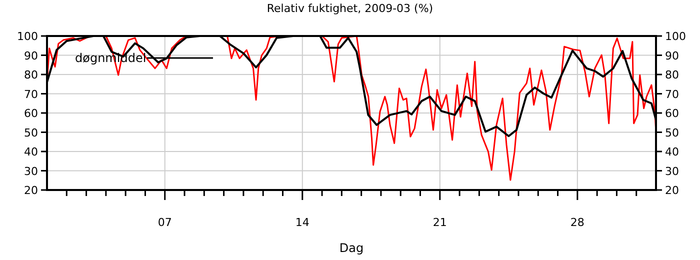  What do you see at coordinates (439, 222) in the screenshot?
I see `x-tick-label: 21` at bounding box center [439, 222].